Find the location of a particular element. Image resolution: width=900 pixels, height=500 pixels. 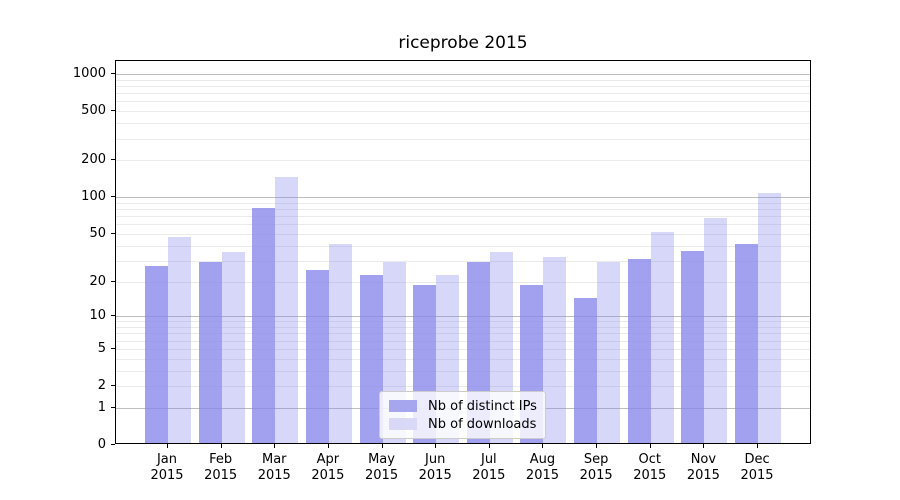

y-tick-label: 50 is located at coordinates (97, 233).